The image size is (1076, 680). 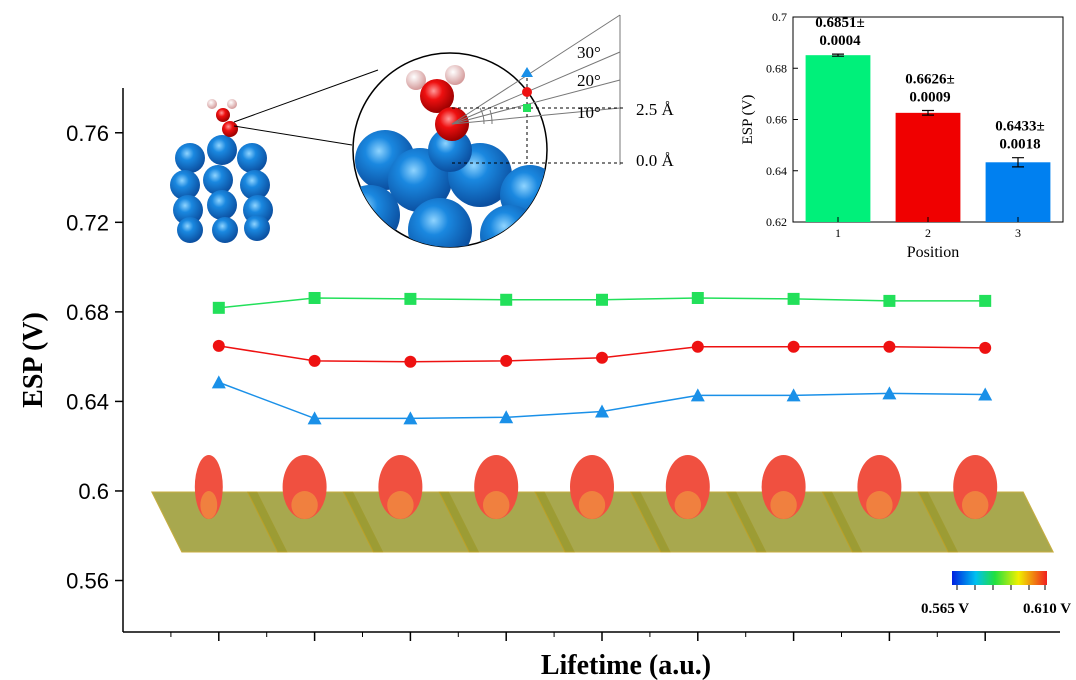 I want to click on inset-x-tick-label: 3, so click(x=1018, y=233).